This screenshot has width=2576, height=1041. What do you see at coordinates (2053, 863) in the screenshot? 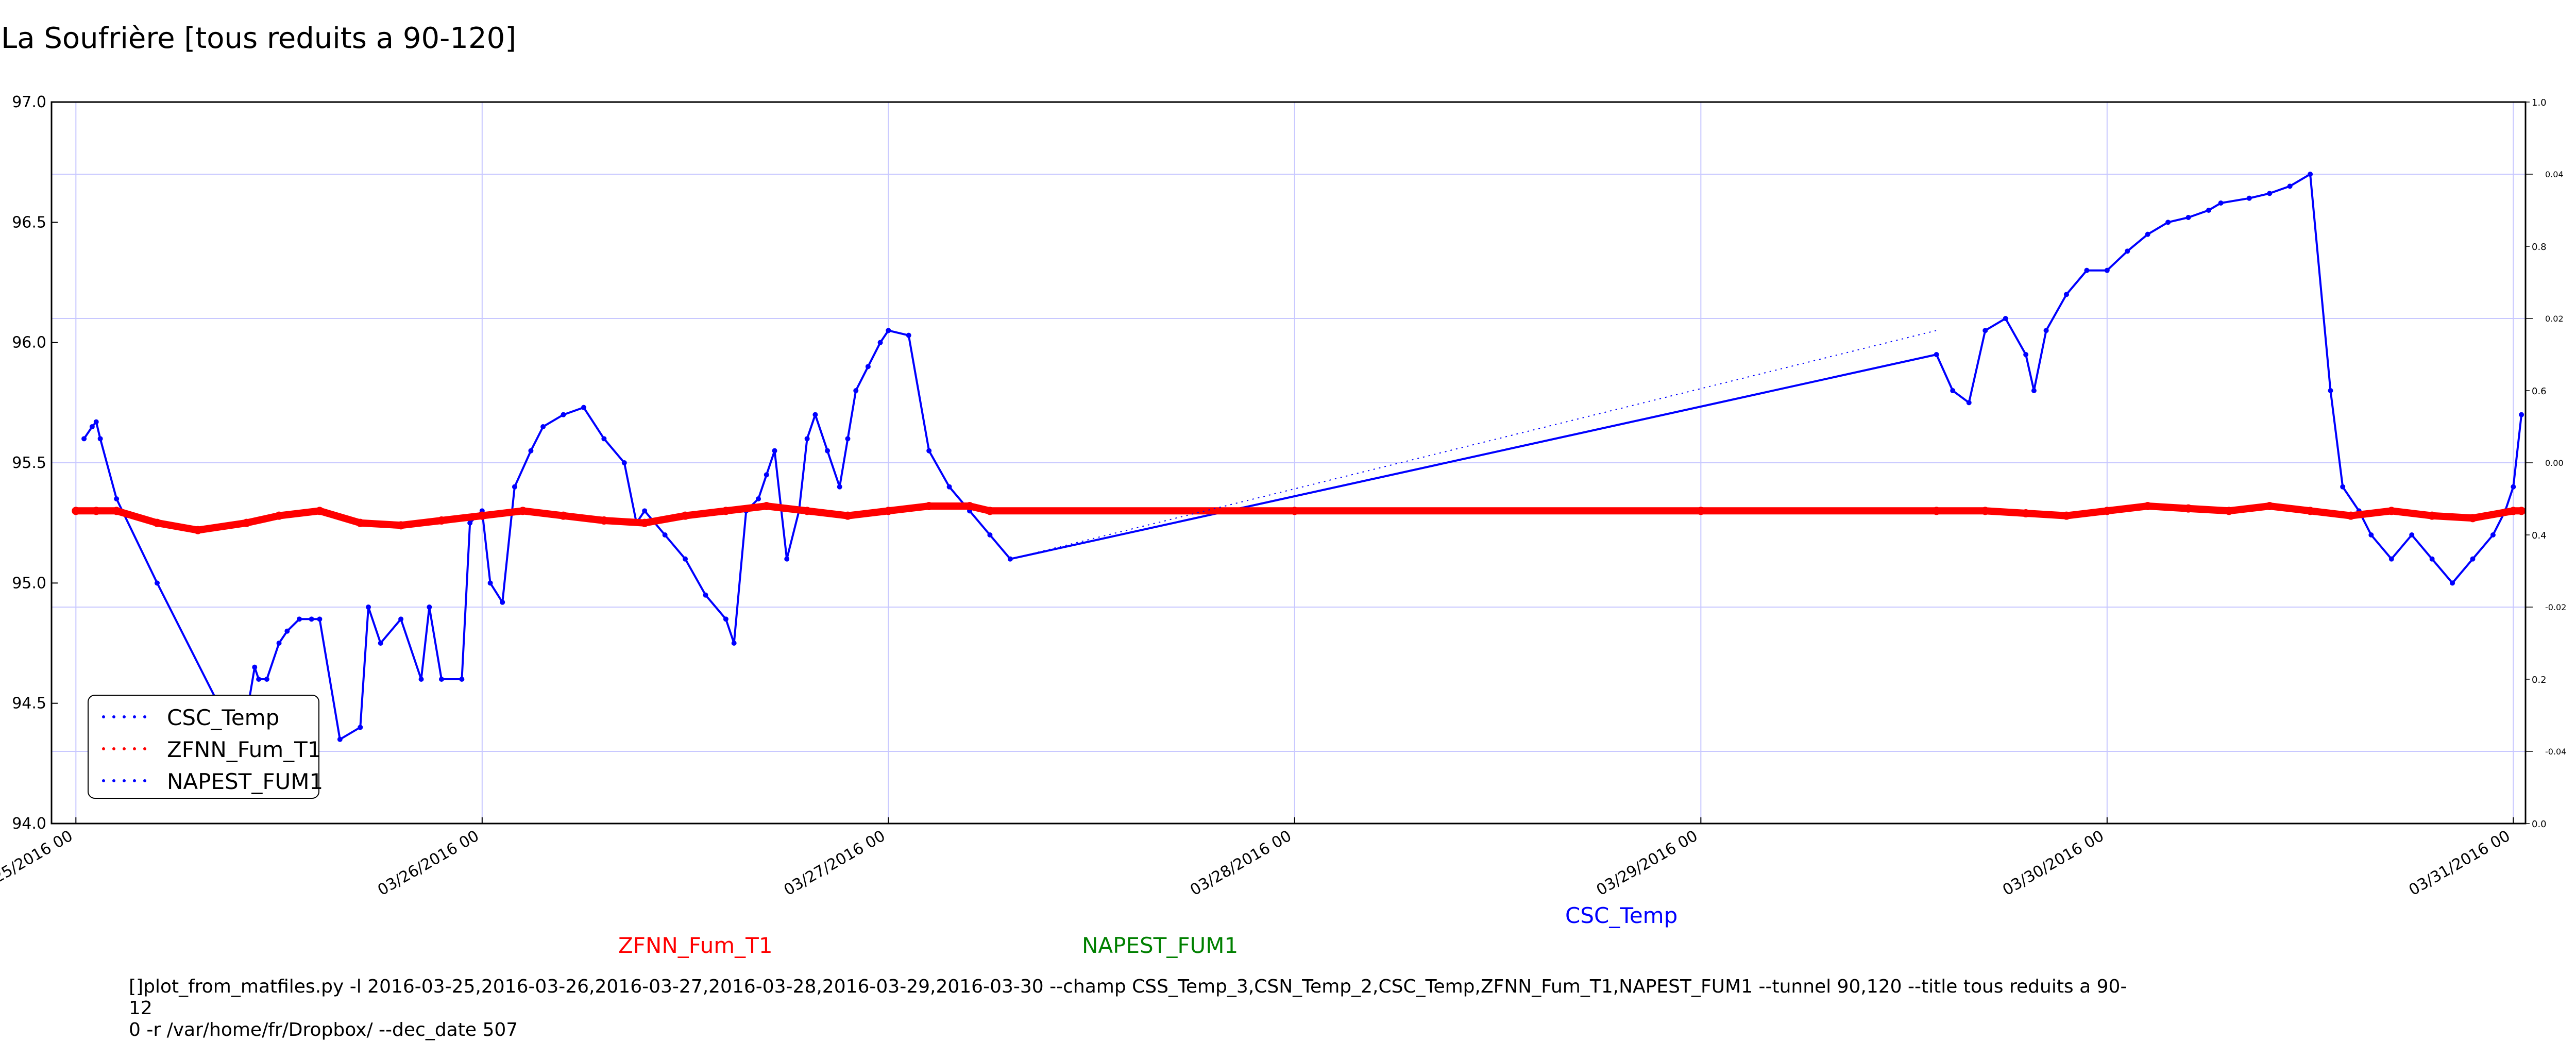
I see `x-tick-label: 03/30/2016 00` at bounding box center [2053, 863].